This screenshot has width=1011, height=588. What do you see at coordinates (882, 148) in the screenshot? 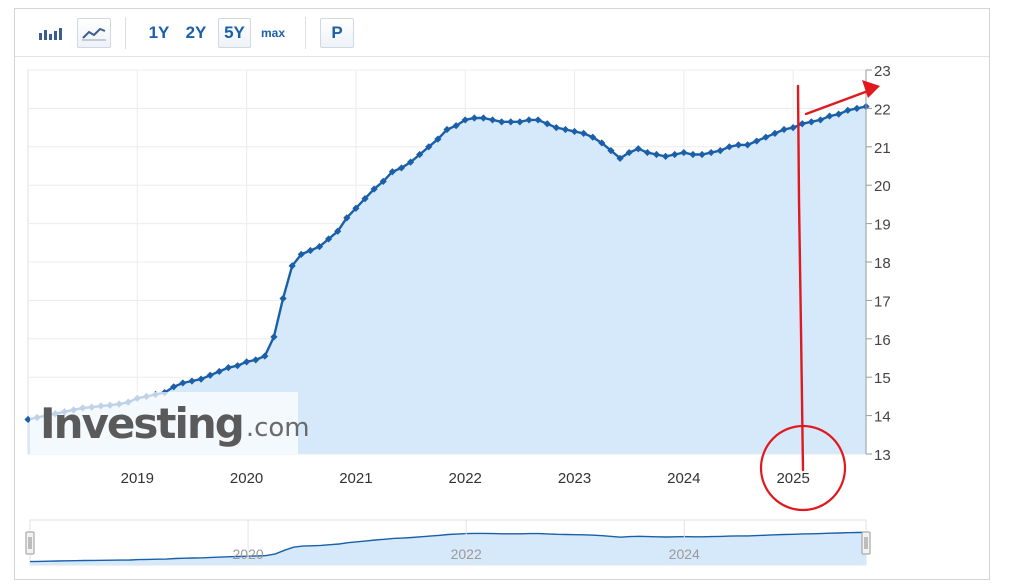
I see `y-tick-label: 21` at bounding box center [882, 148].